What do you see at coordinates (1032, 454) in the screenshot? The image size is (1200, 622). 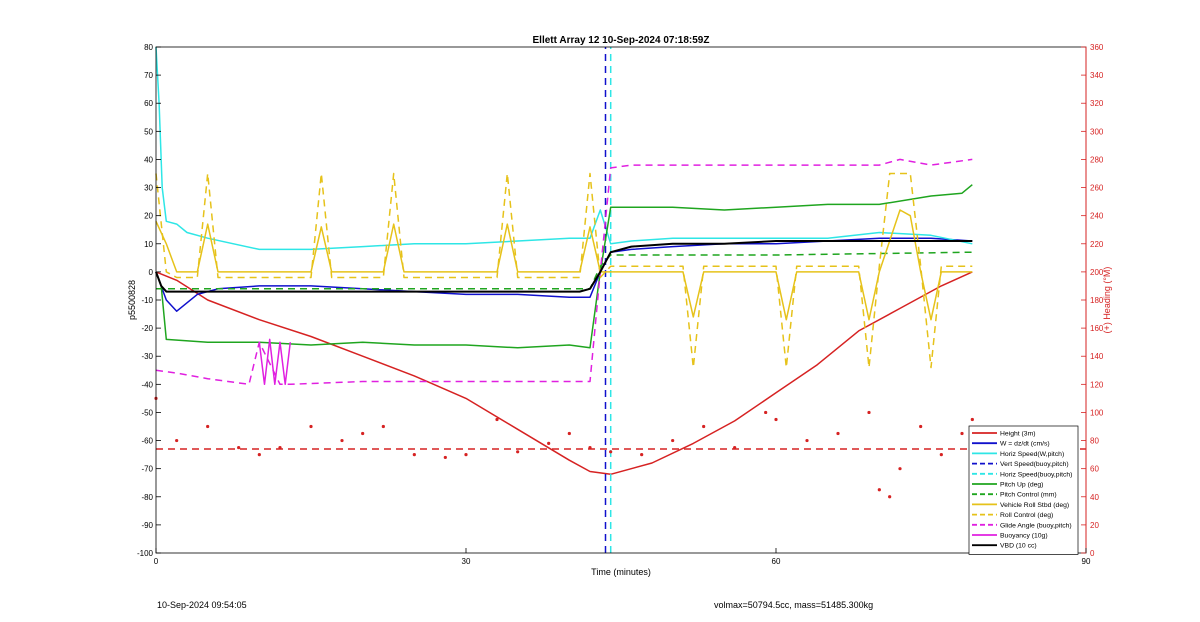 I see `legend-entry-horiz-speed-w-pitch: Horiz Speed(W,pitch)` at bounding box center [1032, 454].